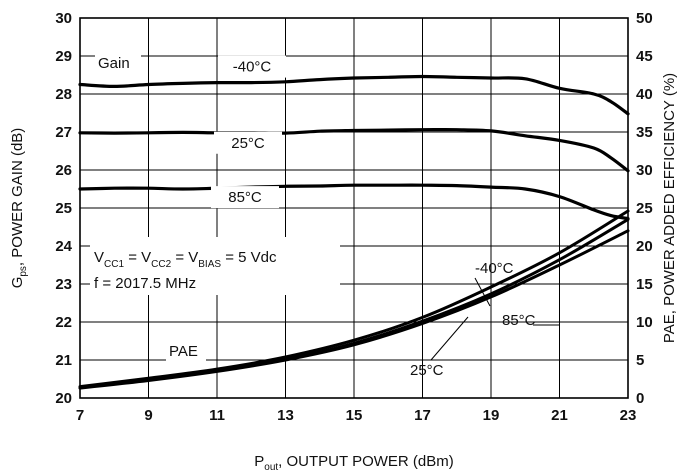 The width and height of the screenshot is (686, 475). I want to click on y-left-tick-label: 28, so click(63, 94).